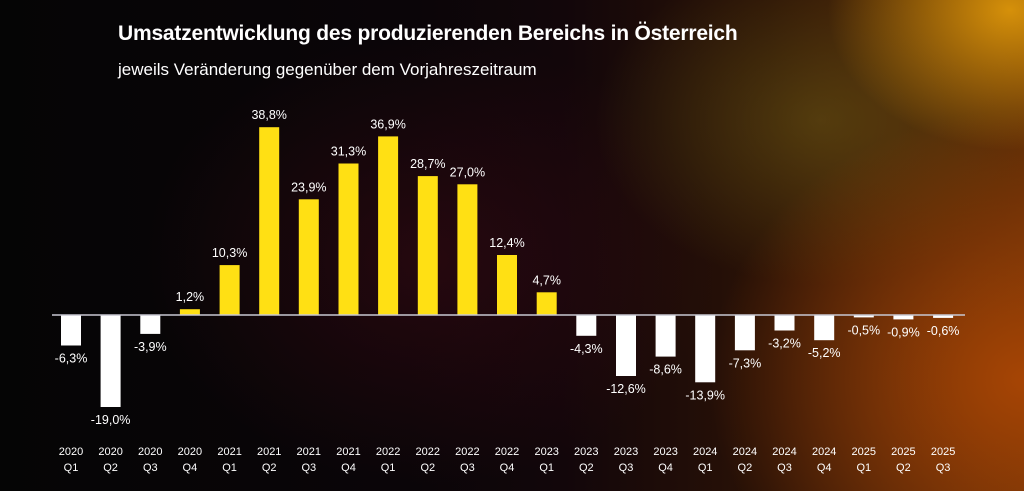 This screenshot has height=491, width=1024. What do you see at coordinates (467, 172) in the screenshot?
I see `data-label: 27,0%` at bounding box center [467, 172].